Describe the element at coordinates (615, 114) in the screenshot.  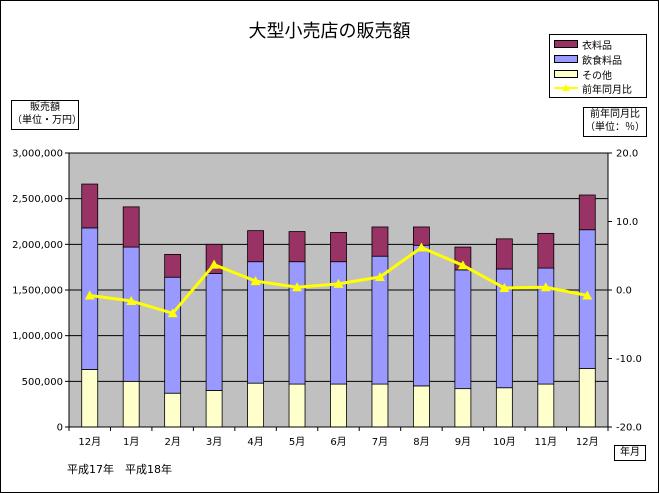
I see `right-axis-label-line1: 前年同月比` at that location.